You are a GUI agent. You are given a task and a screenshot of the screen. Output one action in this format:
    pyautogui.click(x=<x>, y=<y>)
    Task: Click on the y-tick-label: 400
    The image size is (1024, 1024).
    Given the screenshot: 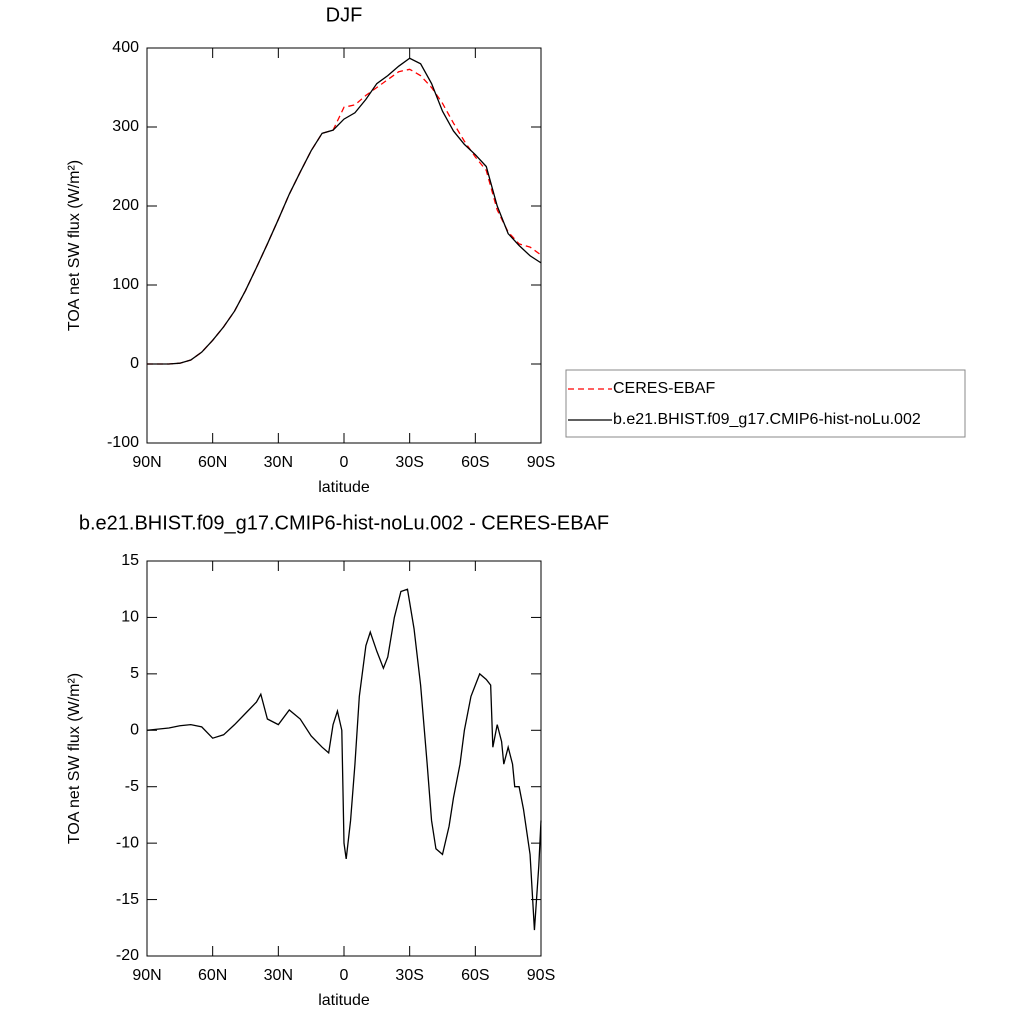 What is the action you would take?
    pyautogui.click(x=125, y=47)
    